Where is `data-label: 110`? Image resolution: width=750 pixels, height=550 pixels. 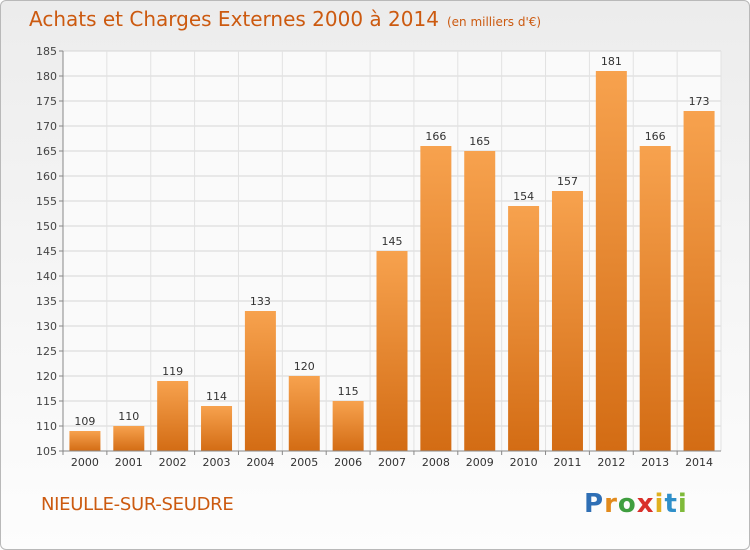
data-label: 110 is located at coordinates (128, 416).